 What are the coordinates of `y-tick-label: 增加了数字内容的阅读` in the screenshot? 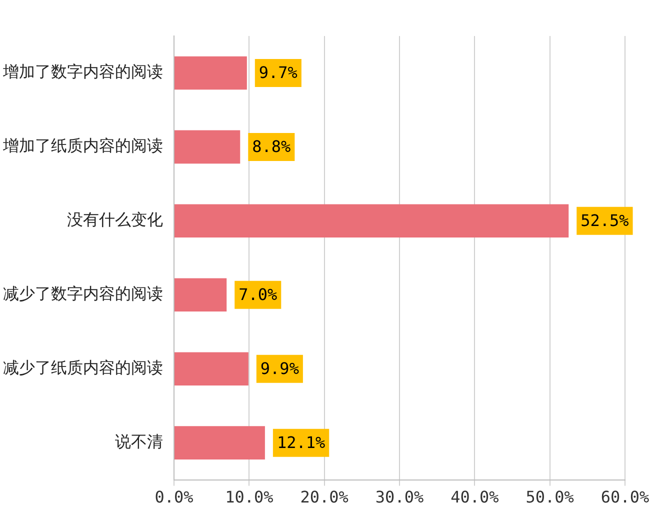 It's located at (82, 72).